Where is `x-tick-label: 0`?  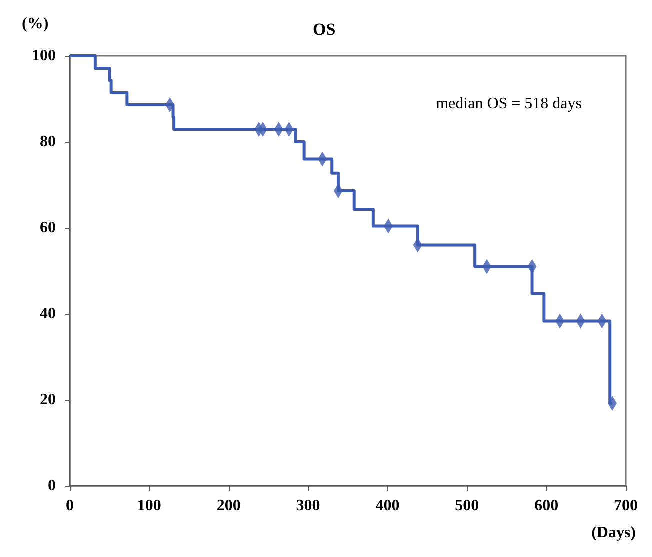
x-tick-label: 0 is located at coordinates (70, 506).